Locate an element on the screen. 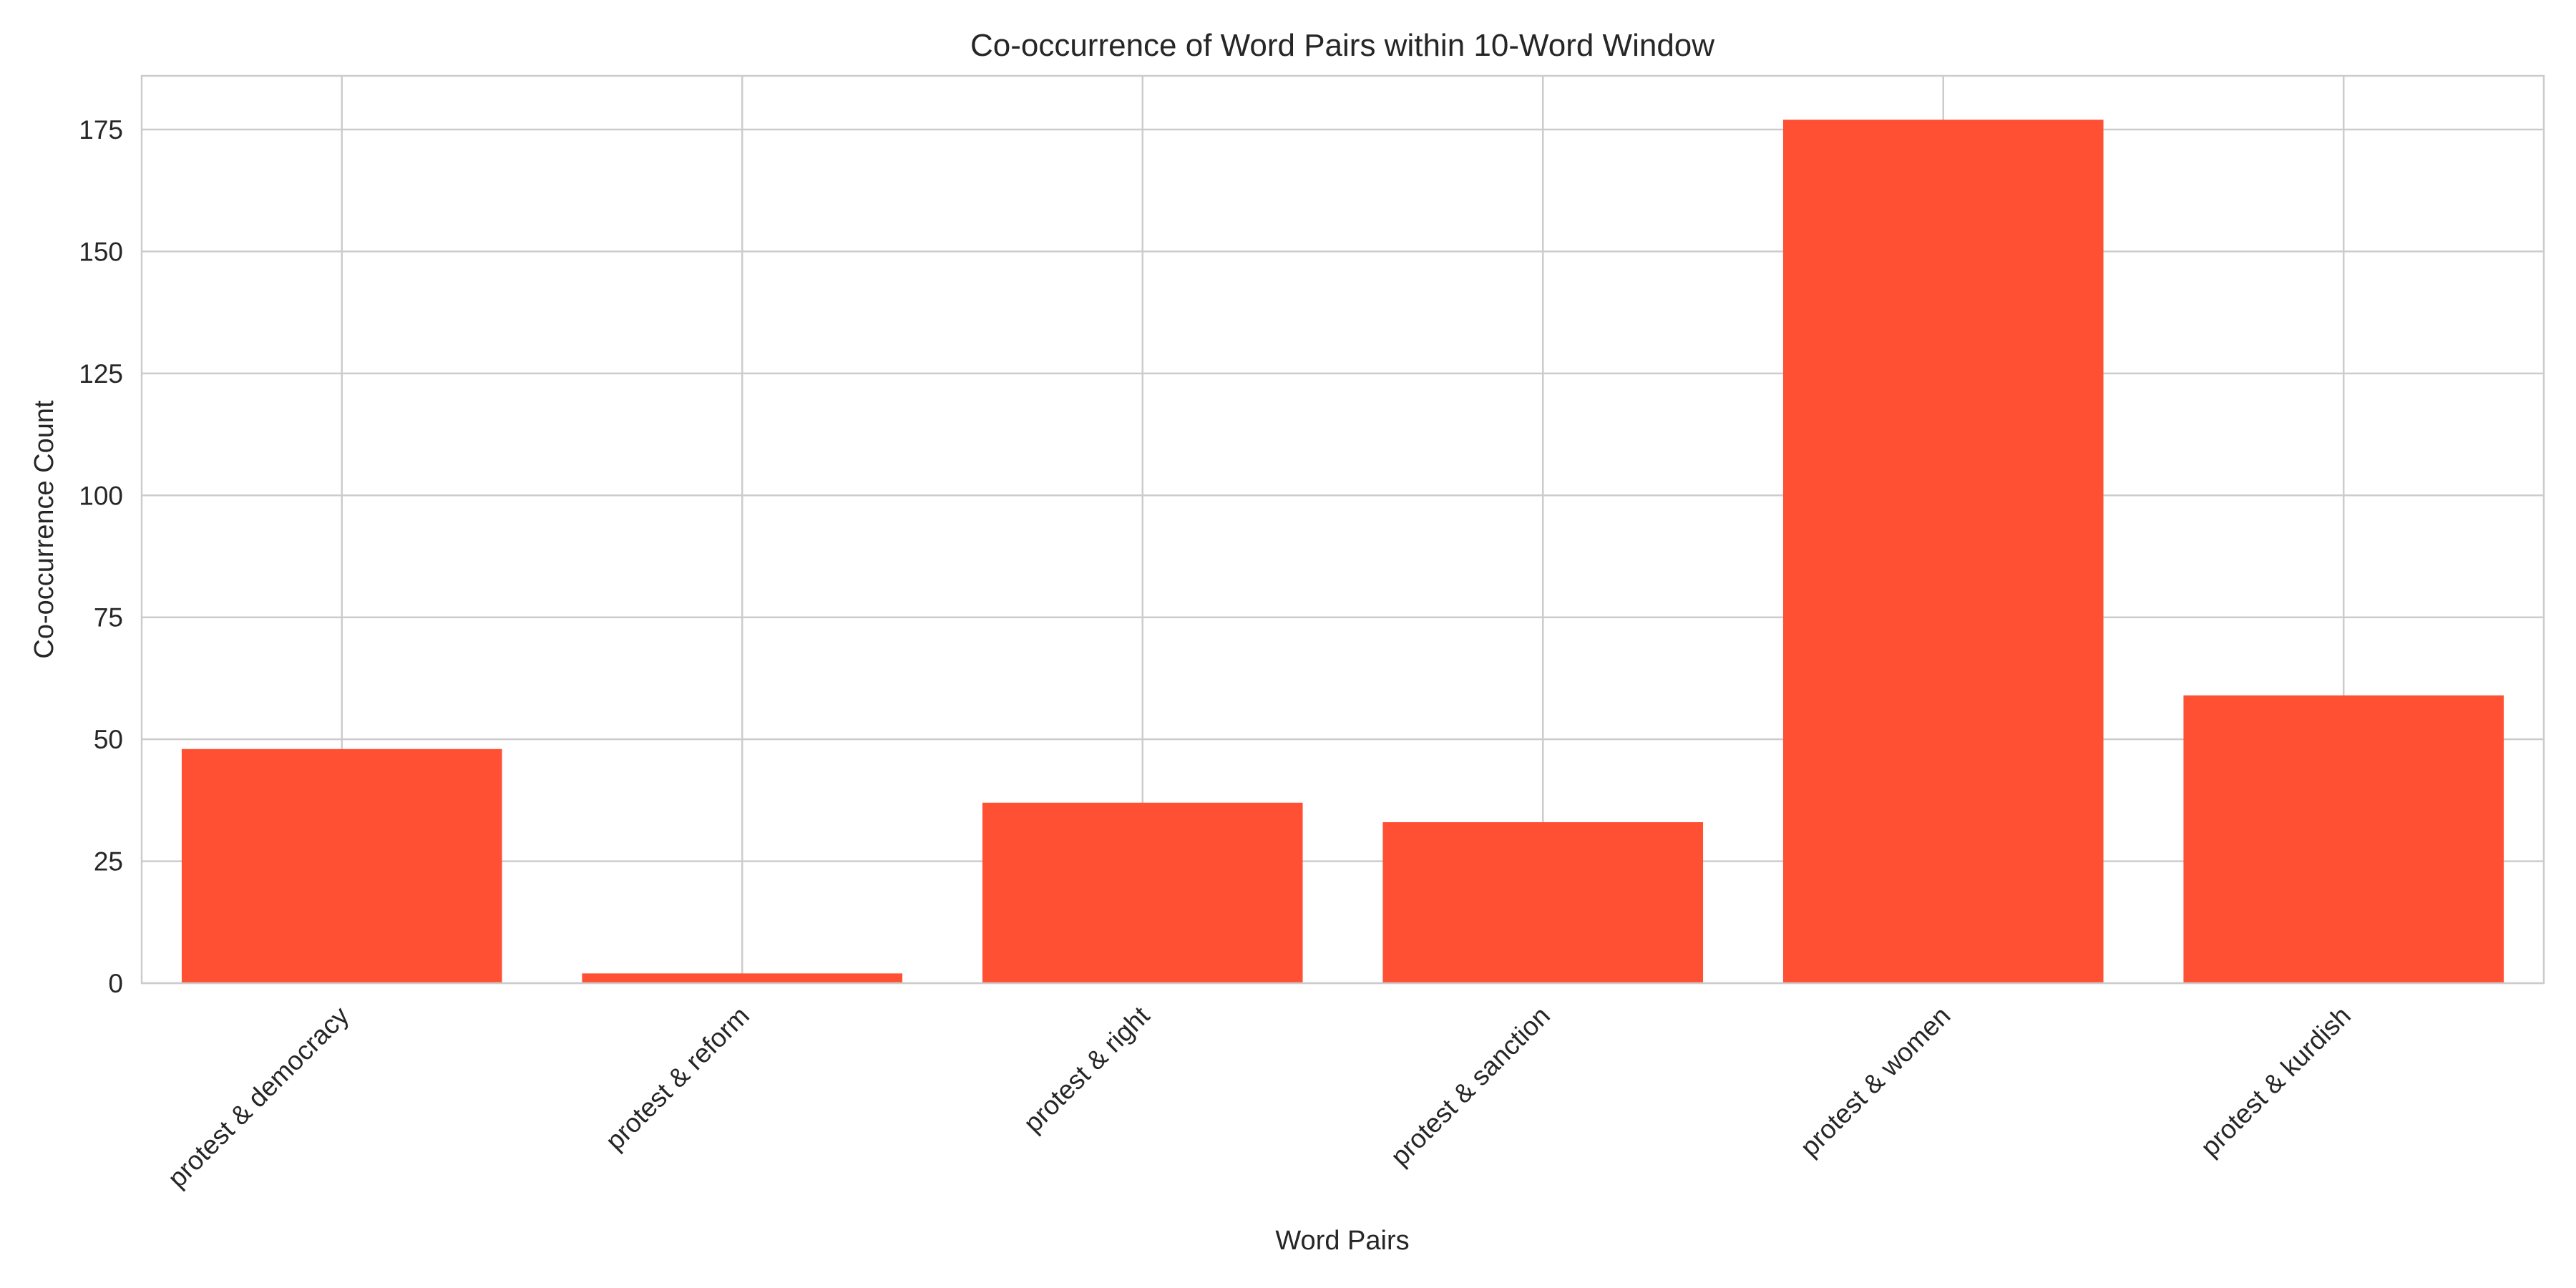 This screenshot has height=1288, width=2576. y-tick-label: 175 is located at coordinates (101, 130).